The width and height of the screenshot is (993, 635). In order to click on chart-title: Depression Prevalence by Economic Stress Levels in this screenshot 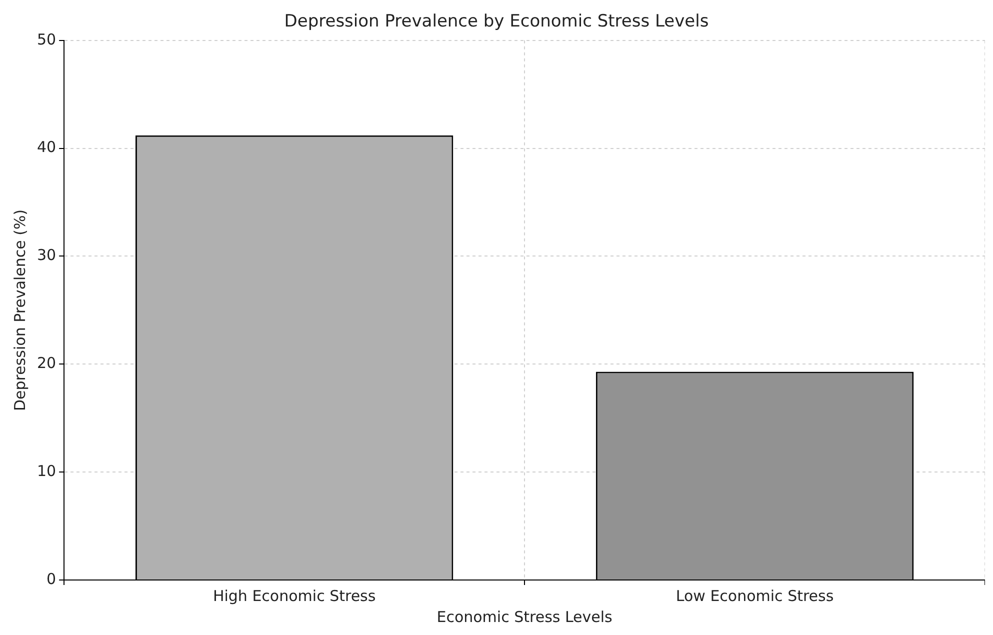, I will do `click(496, 22)`.